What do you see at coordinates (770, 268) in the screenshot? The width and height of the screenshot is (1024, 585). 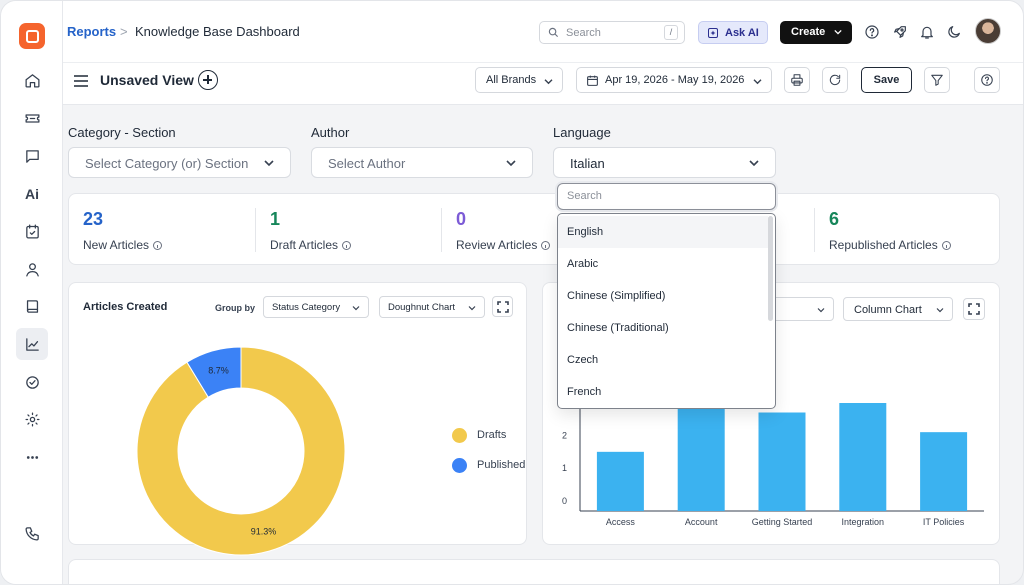 I see `dropdown-scrollbar` at bounding box center [770, 268].